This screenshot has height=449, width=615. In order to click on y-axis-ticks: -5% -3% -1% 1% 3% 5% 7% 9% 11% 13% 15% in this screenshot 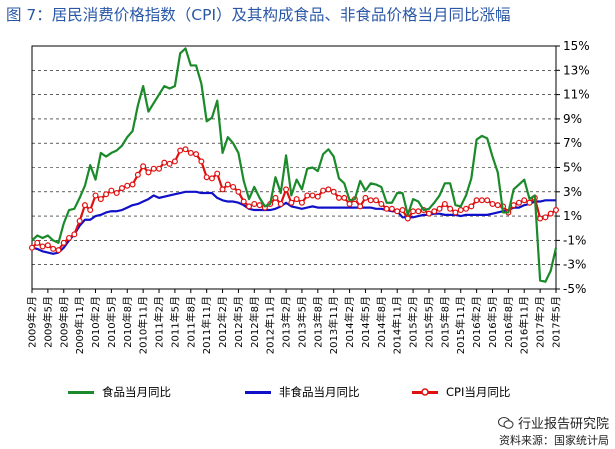, I will do `click(573, 167)`.